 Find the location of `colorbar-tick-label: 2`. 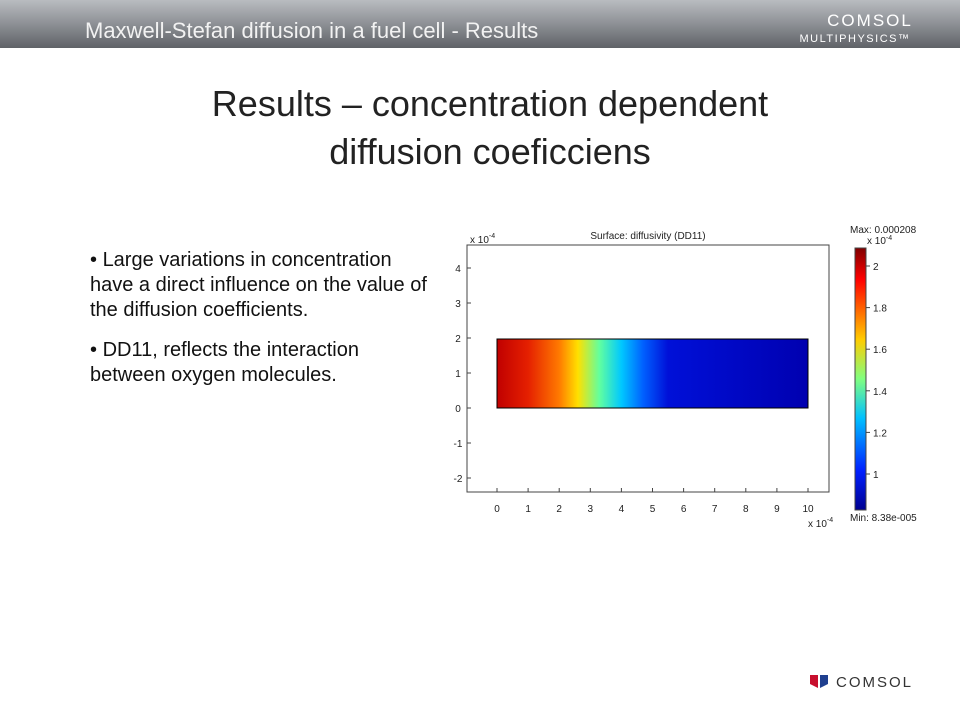

colorbar-tick-label: 2 is located at coordinates (876, 267).